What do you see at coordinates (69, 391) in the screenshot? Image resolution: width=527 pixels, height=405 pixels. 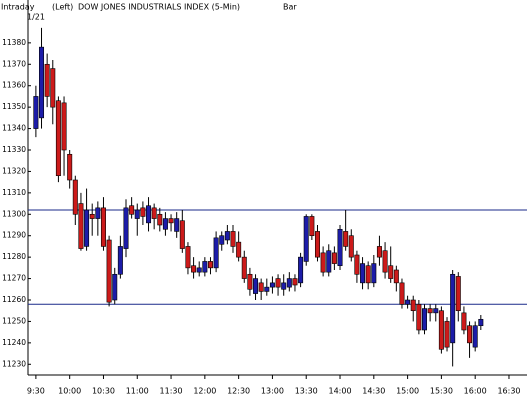 I see `x-tick-label: 10:00` at bounding box center [69, 391].